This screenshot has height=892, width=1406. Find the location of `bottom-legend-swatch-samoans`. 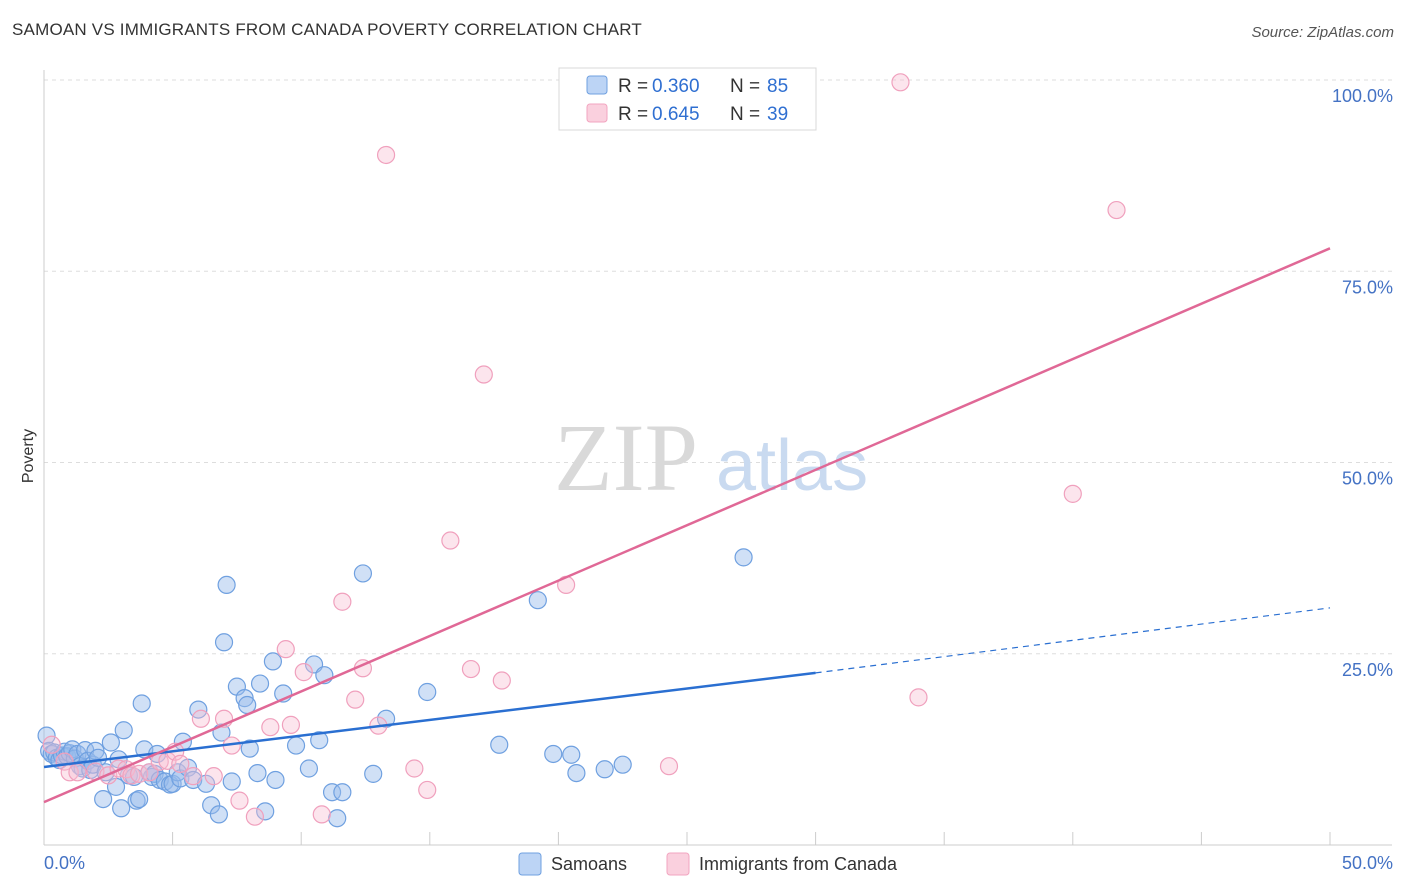

bottom-legend-swatch-samoans is located at coordinates (530, 864).